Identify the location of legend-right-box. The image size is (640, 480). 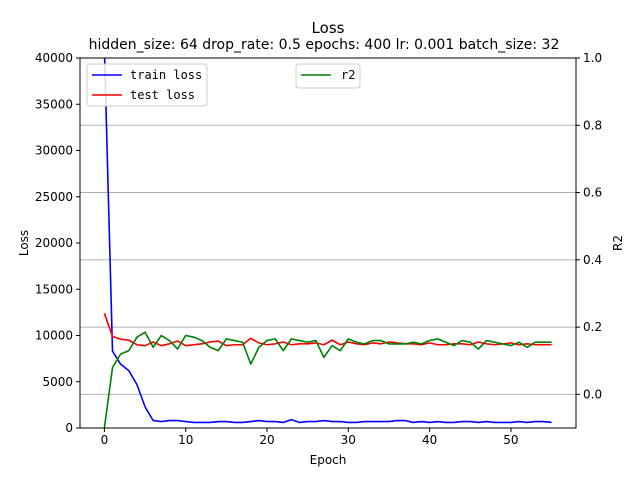
(328, 76).